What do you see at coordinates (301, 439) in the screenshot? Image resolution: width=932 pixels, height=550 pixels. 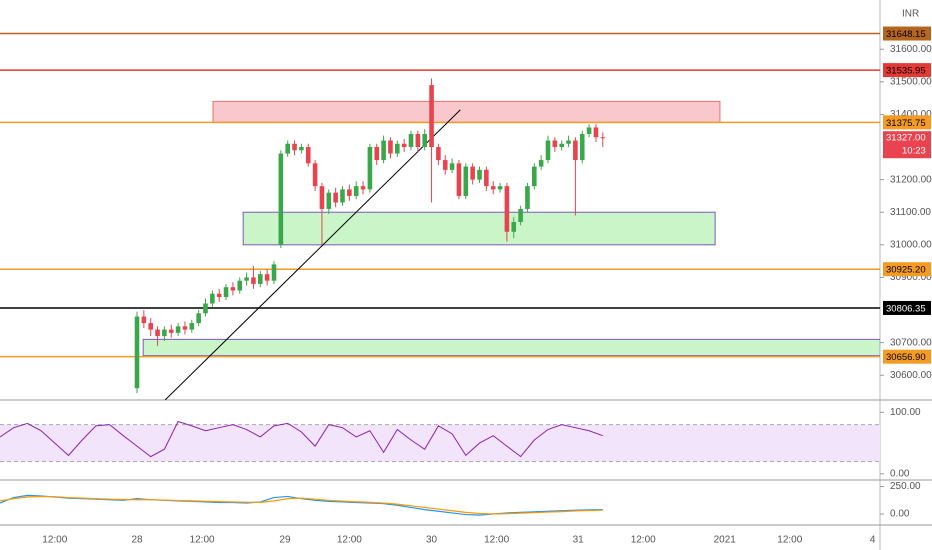 I see `rsi-line` at bounding box center [301, 439].